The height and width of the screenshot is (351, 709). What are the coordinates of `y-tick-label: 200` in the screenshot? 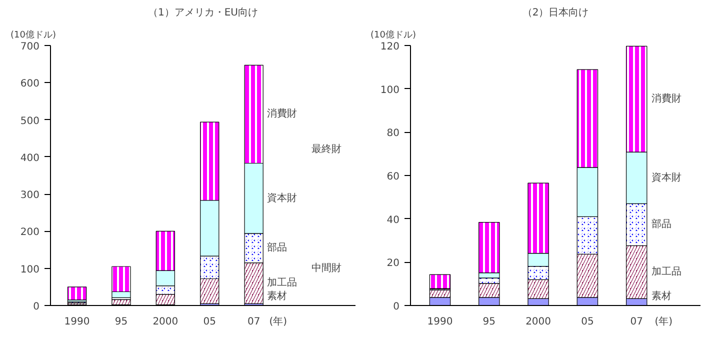 It's located at (30, 232).